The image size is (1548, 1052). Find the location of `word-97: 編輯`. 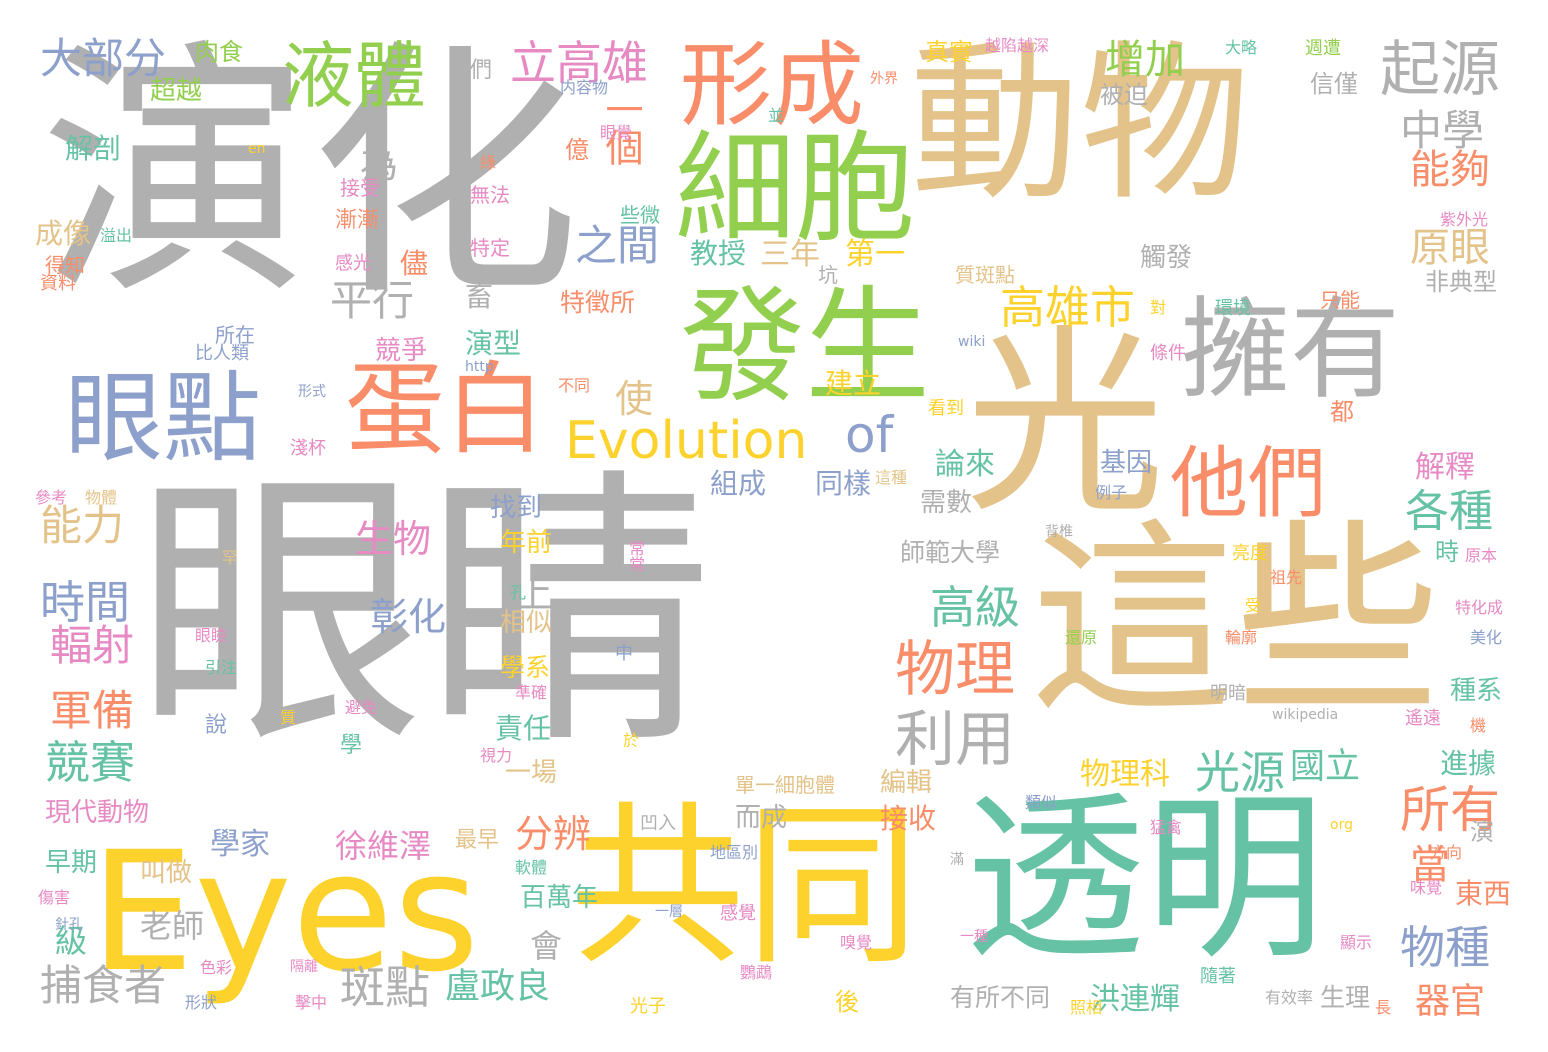

word-97: 編輯 is located at coordinates (906, 783).